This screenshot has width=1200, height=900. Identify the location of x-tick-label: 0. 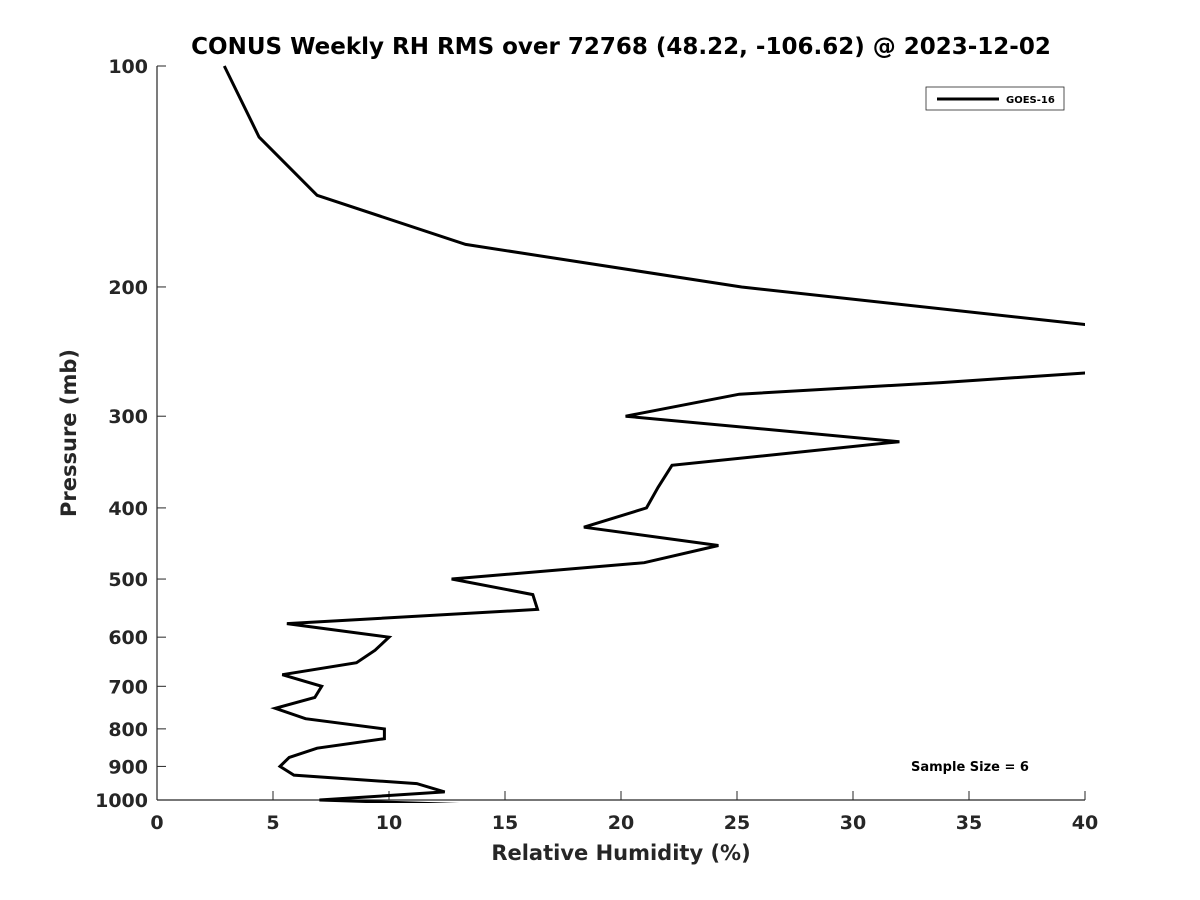
(156, 823).